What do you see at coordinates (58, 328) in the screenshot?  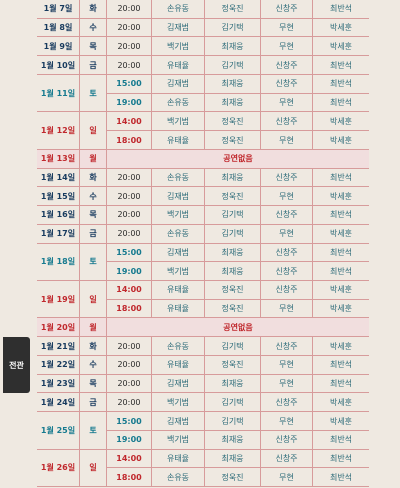 I see `date-cell: 1월 20일` at bounding box center [58, 328].